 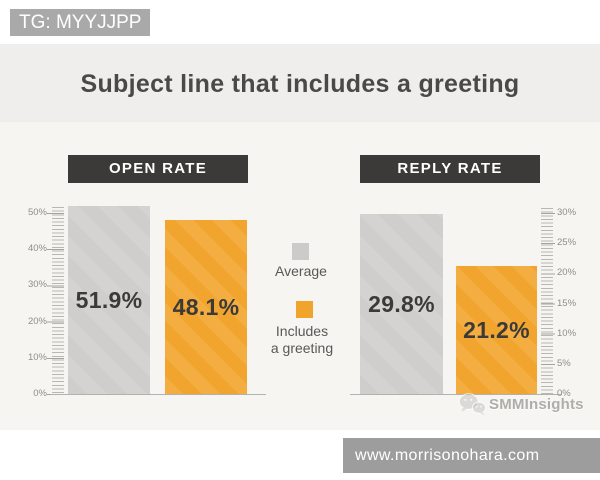 I want to click on reply-rate-average-bar: 29.8%, so click(x=401, y=304).